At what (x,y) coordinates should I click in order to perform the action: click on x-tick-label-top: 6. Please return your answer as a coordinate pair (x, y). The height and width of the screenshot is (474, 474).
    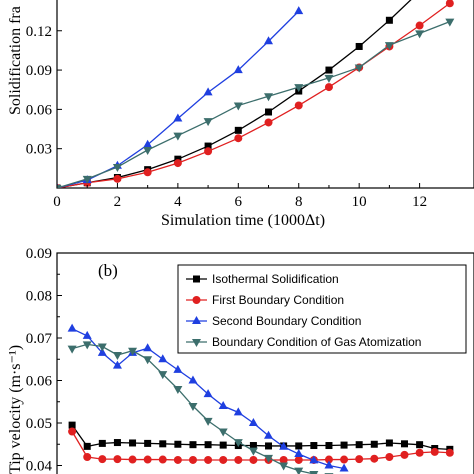
    Looking at the image, I should click on (239, 202).